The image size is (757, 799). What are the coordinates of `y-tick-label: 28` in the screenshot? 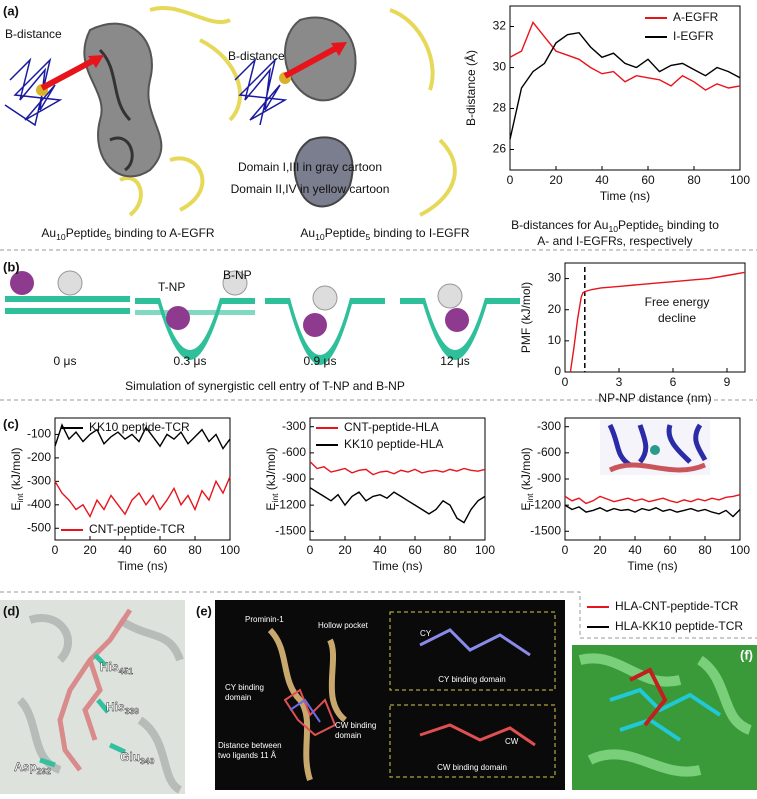 It's located at (500, 108).